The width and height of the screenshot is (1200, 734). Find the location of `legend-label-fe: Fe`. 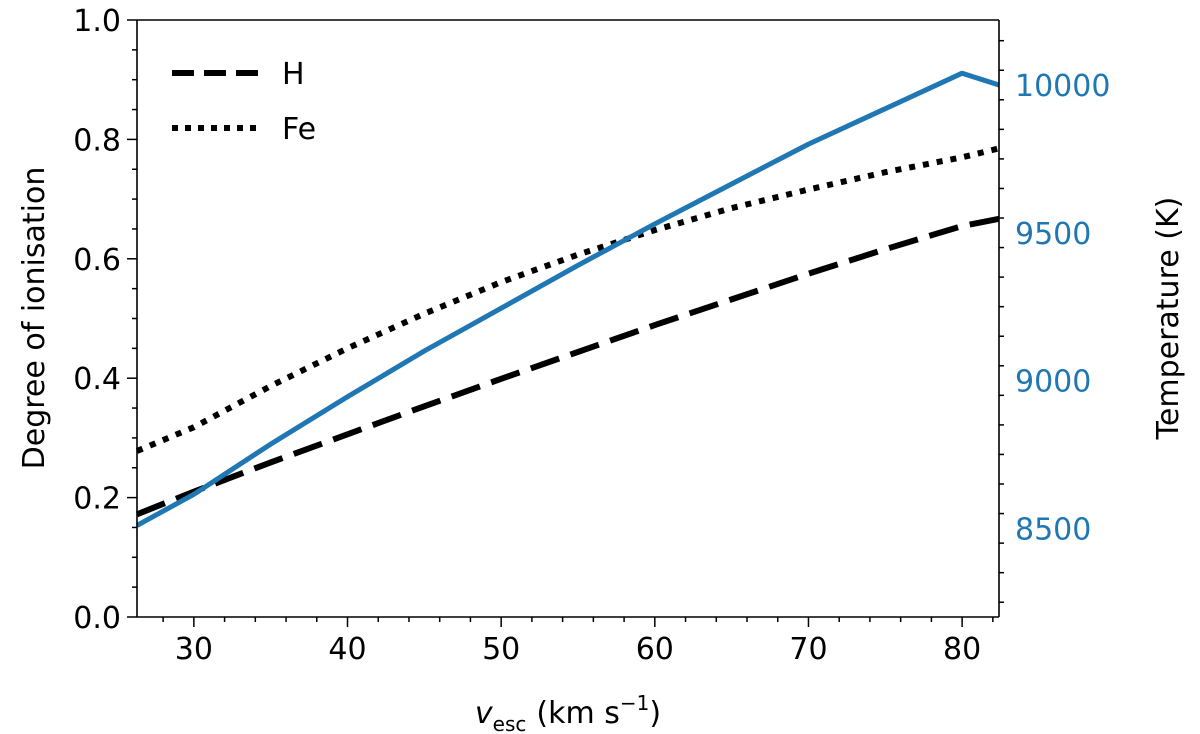

legend-label-fe: Fe is located at coordinates (299, 129).